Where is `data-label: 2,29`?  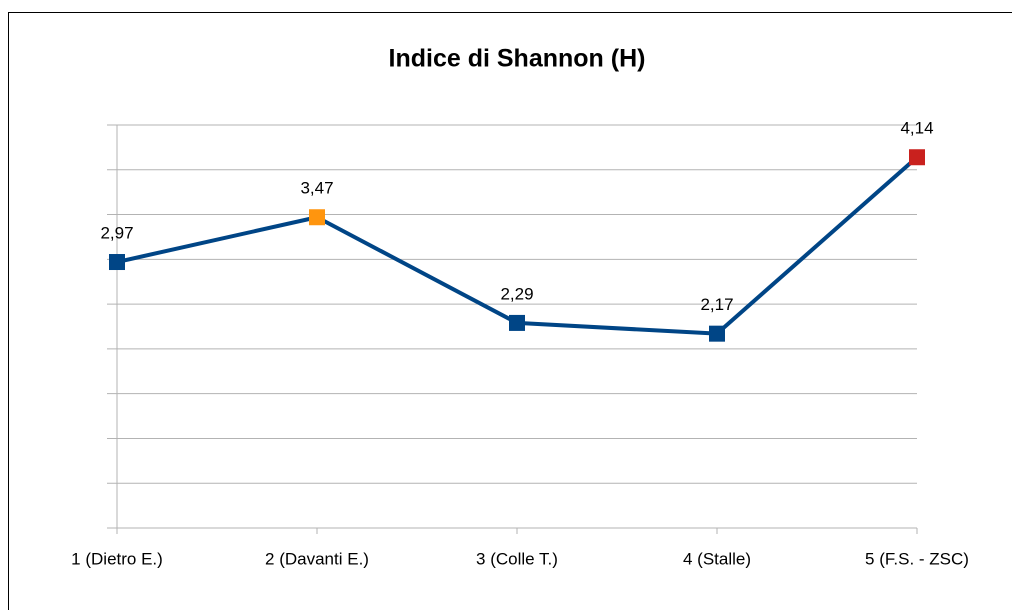 data-label: 2,29 is located at coordinates (516, 293).